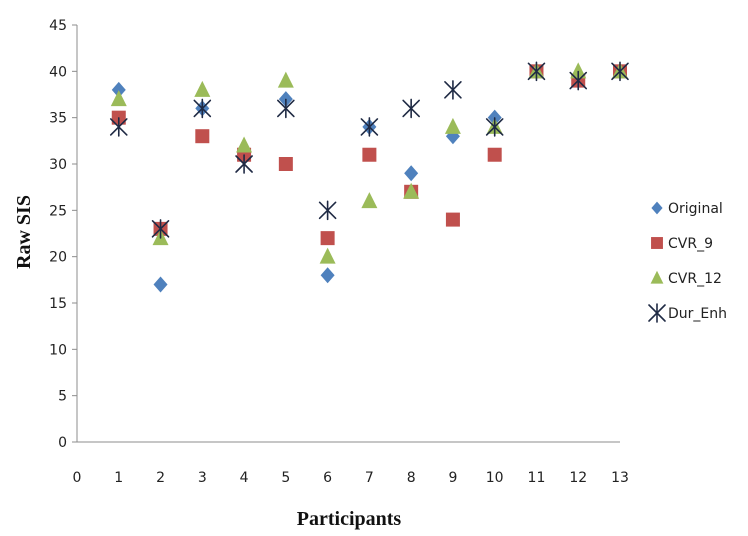 Image resolution: width=748 pixels, height=536 pixels. Describe the element at coordinates (244, 478) in the screenshot. I see `x-tick-label: 4` at that location.